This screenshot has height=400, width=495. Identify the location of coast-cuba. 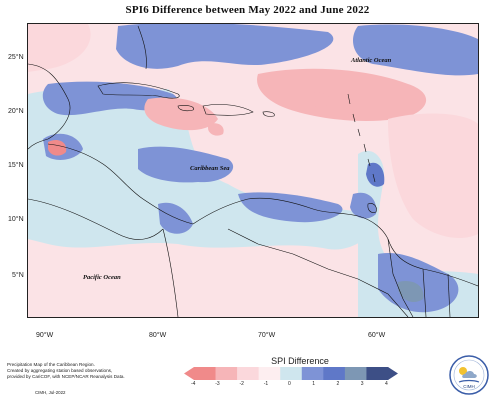
(138, 90).